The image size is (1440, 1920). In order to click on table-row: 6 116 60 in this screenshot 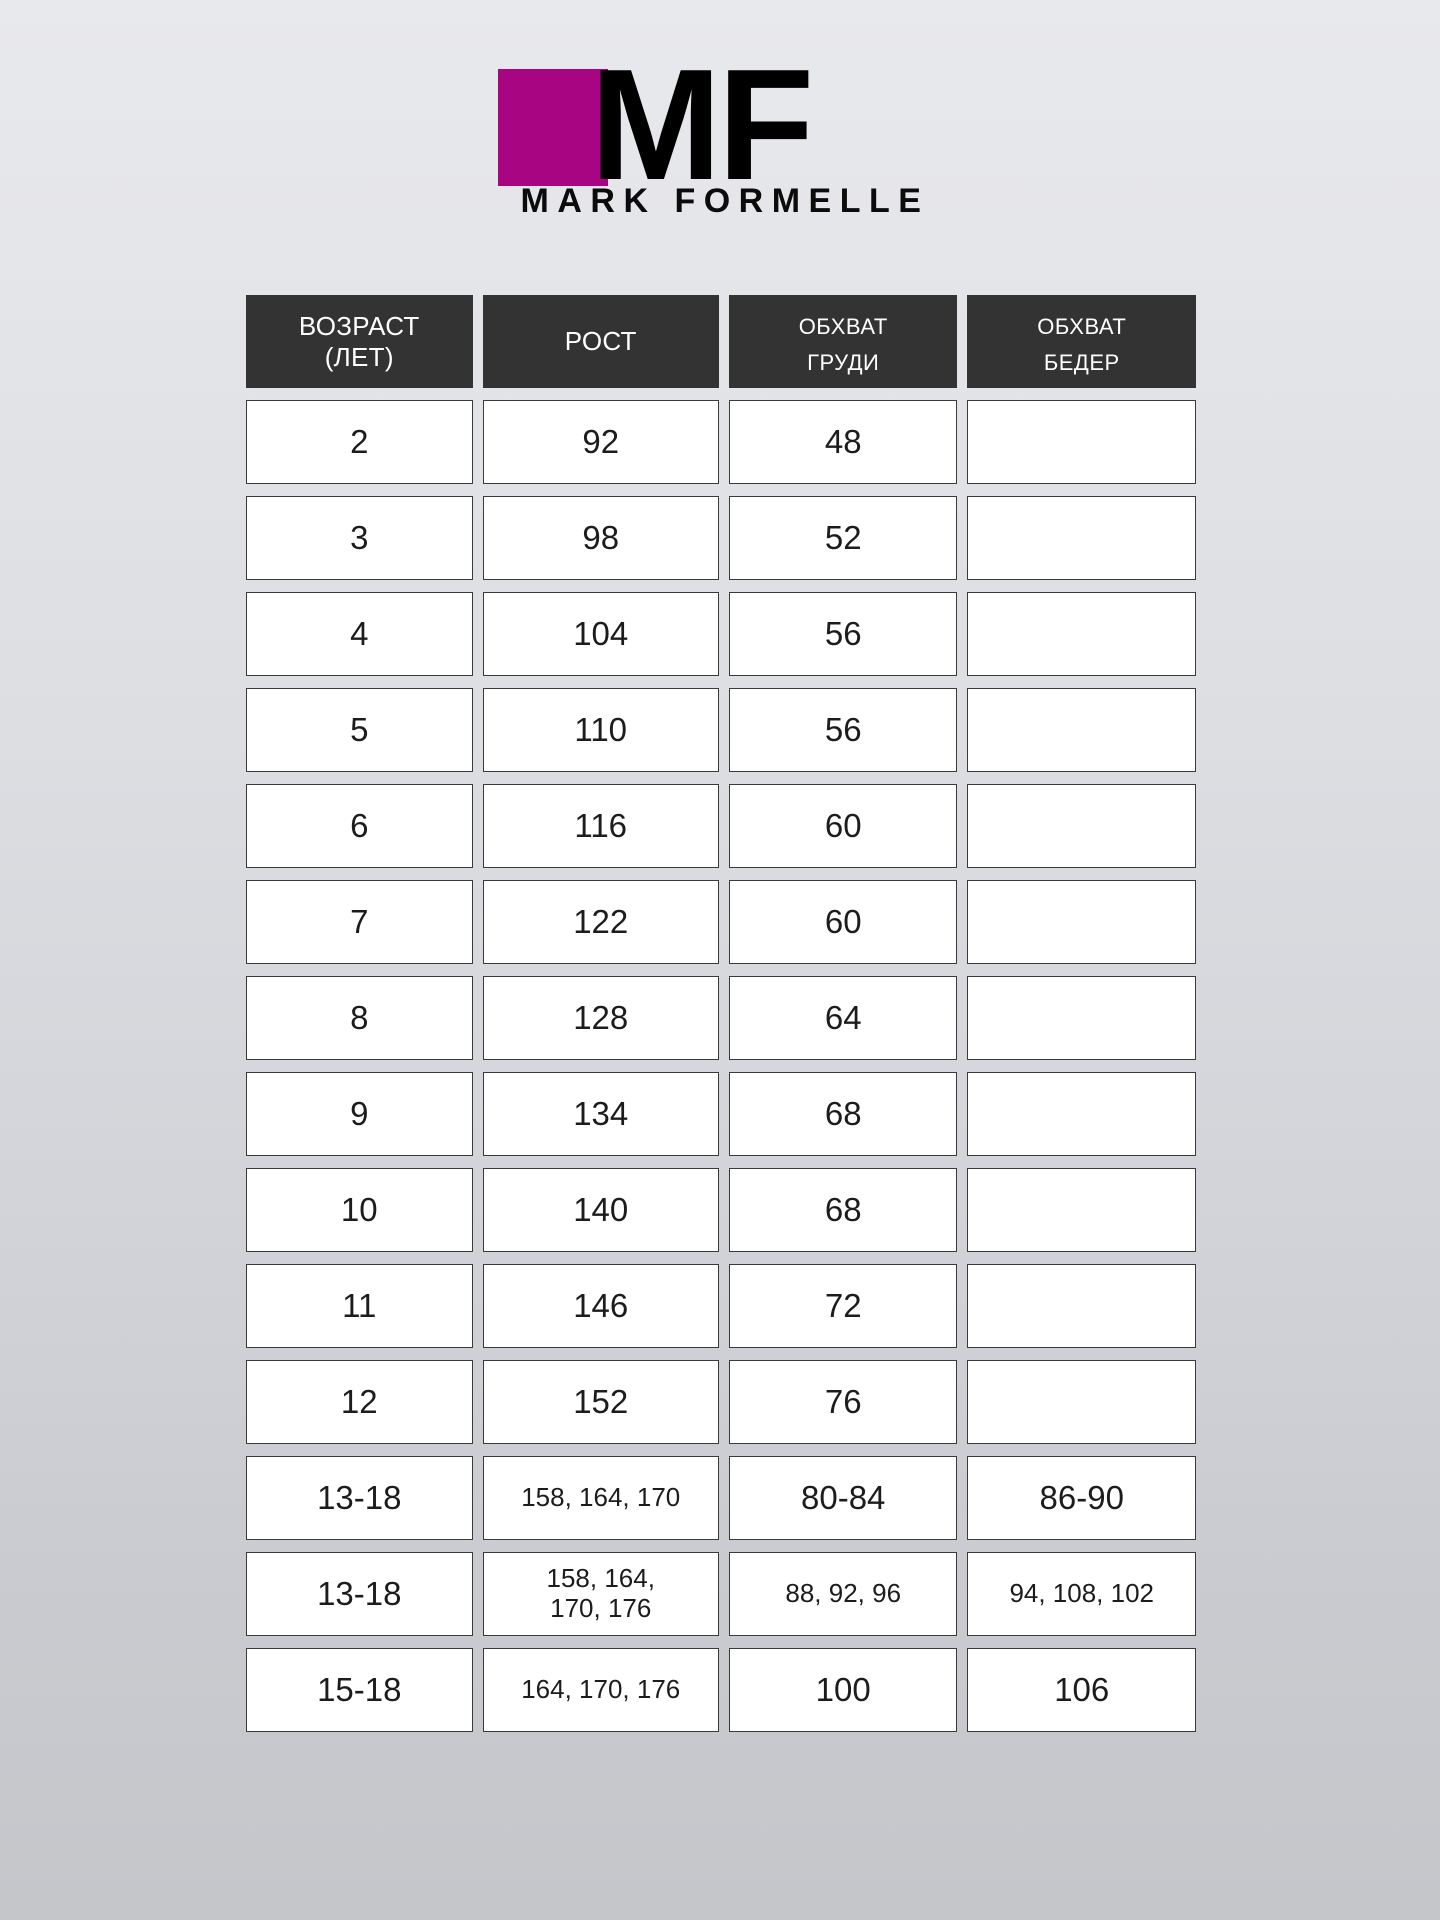, I will do `click(721, 826)`.